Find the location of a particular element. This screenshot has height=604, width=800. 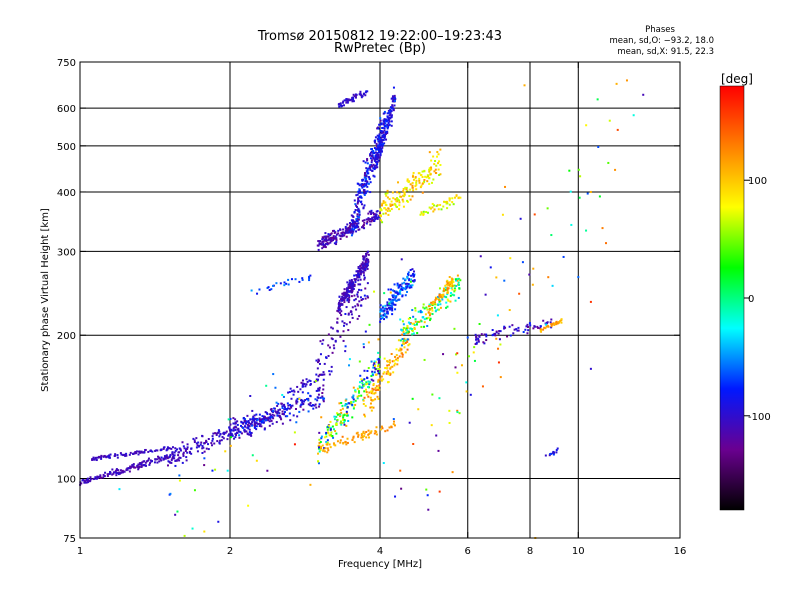

phase-stats-o: mean, sd,O: −93.2, 18.0 is located at coordinates (661, 41).